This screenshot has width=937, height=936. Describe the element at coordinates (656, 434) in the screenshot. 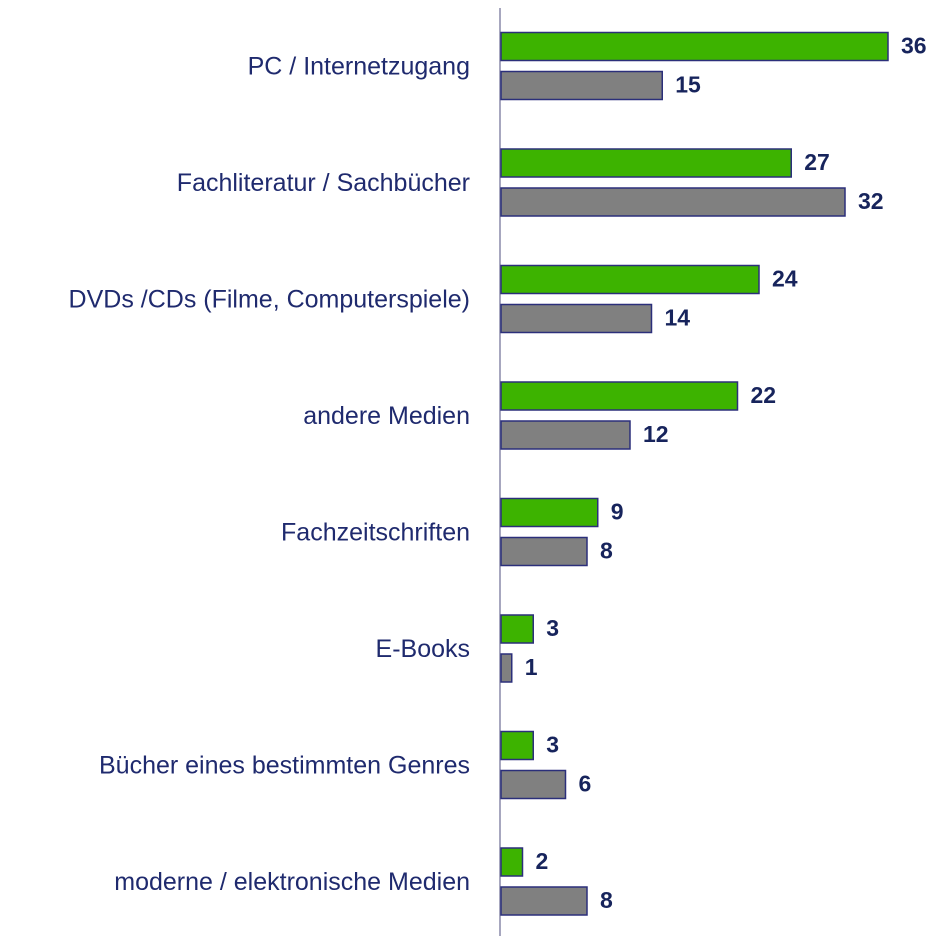

I see `value-label: 12` at that location.